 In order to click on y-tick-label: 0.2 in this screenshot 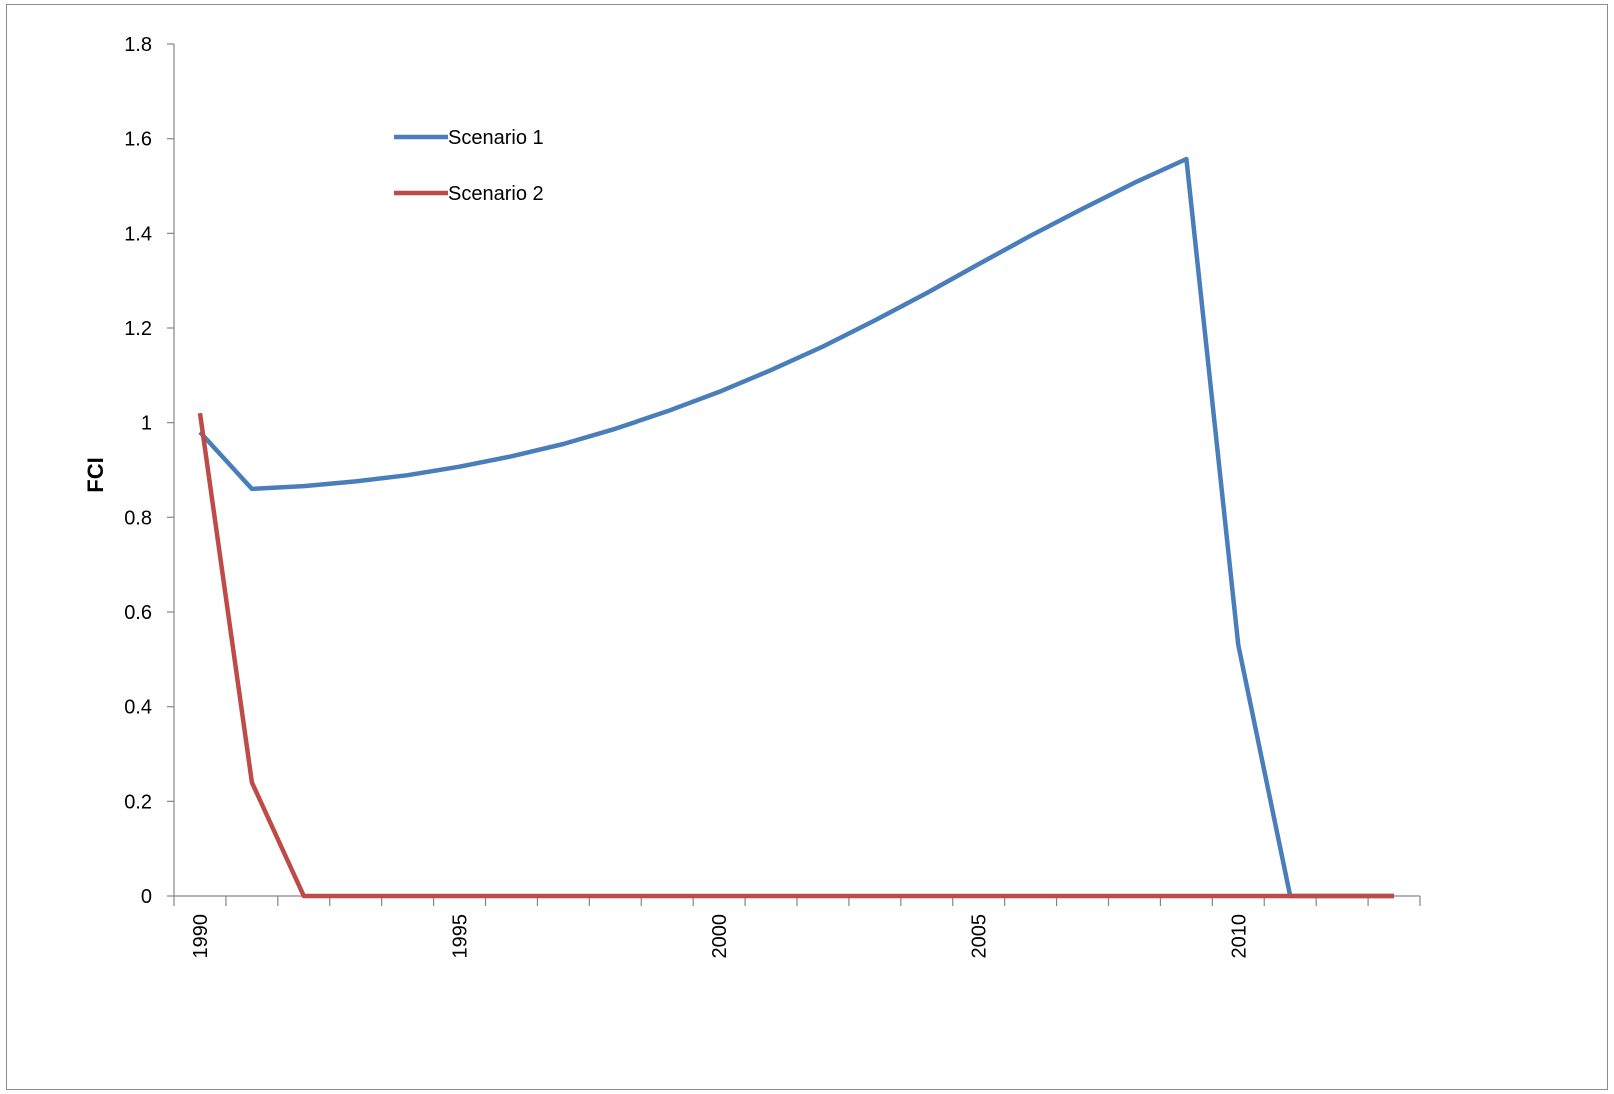, I will do `click(138, 802)`.